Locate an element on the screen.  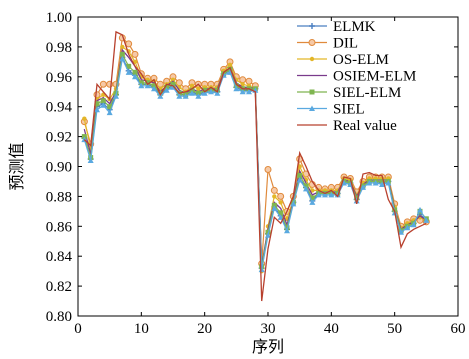
legend-label: OS-ELM is located at coordinates (361, 60).